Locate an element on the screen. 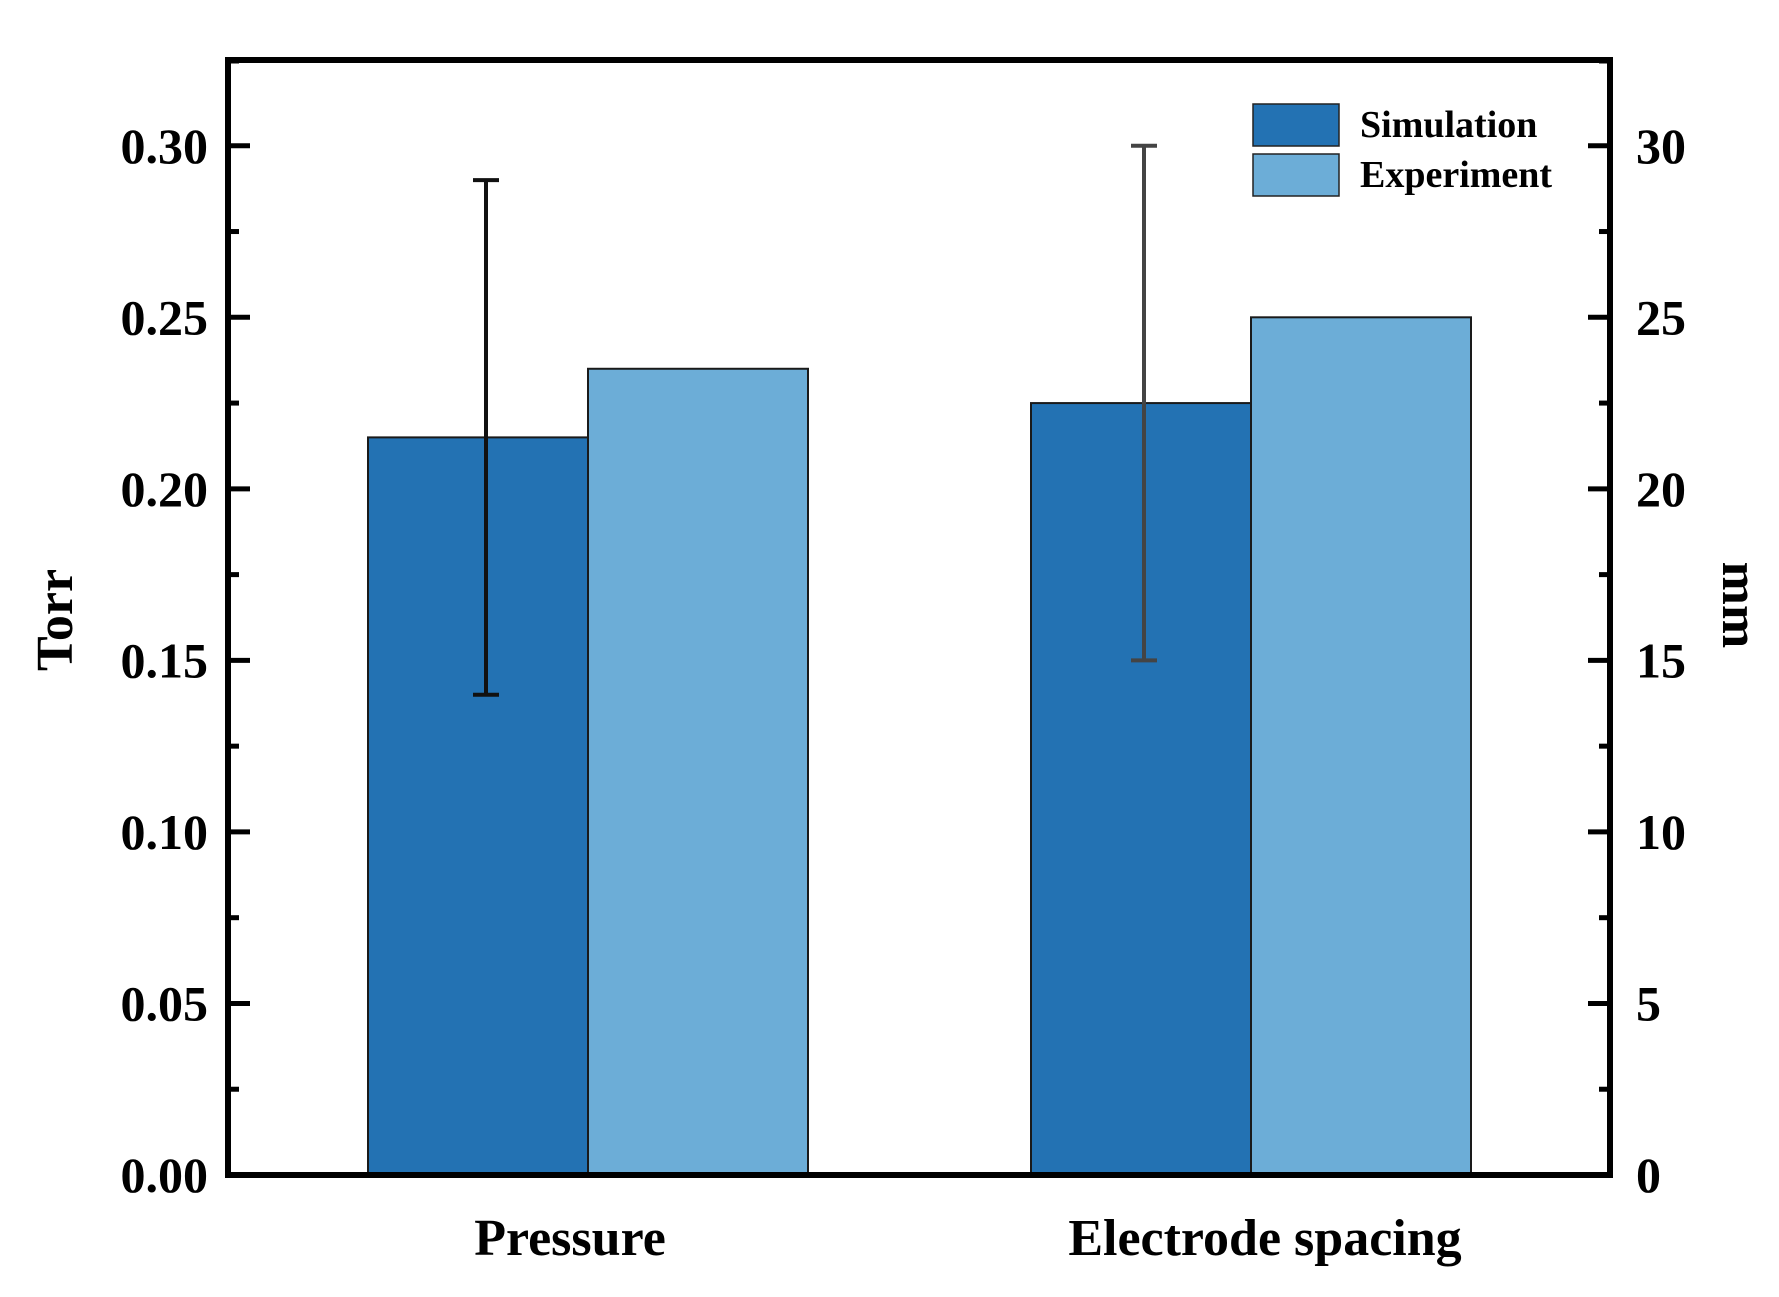  right-tick-label: 10 is located at coordinates (1661, 832).